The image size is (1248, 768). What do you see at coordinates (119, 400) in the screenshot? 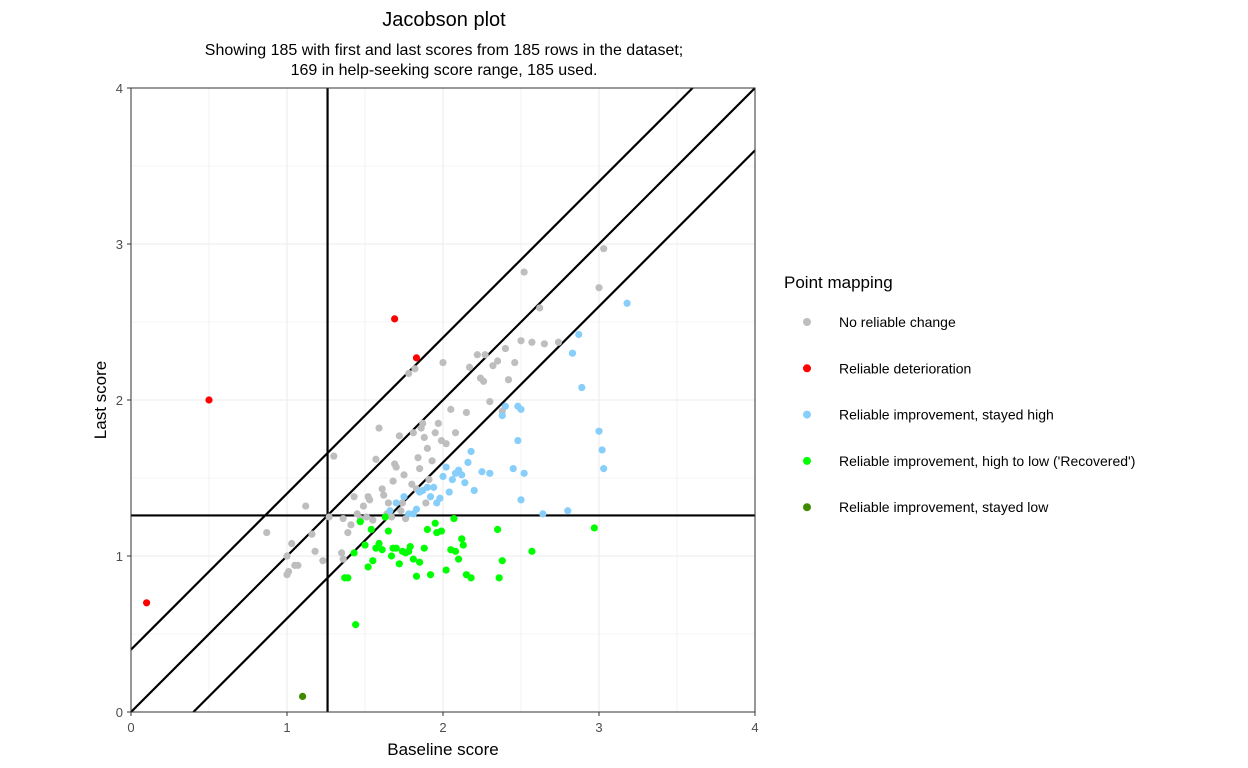
I see `y-tick-label: 2` at bounding box center [119, 400].